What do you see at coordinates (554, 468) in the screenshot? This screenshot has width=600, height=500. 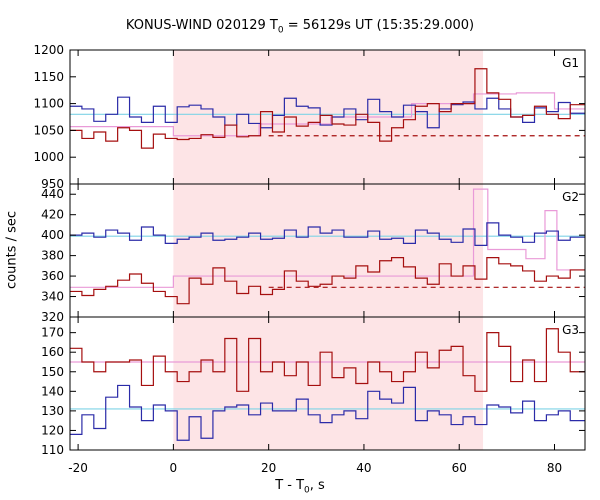 I see `x-tick-label: 80` at bounding box center [554, 468].